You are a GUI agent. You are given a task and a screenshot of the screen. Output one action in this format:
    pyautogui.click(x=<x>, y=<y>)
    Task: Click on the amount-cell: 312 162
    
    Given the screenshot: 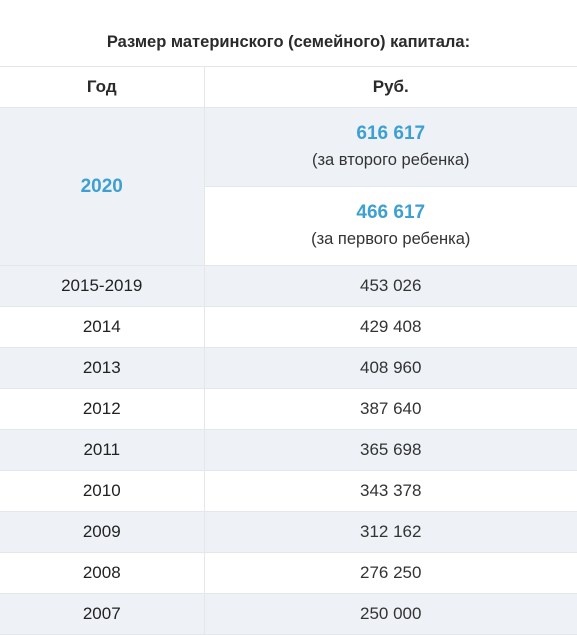 What is the action you would take?
    pyautogui.click(x=390, y=532)
    